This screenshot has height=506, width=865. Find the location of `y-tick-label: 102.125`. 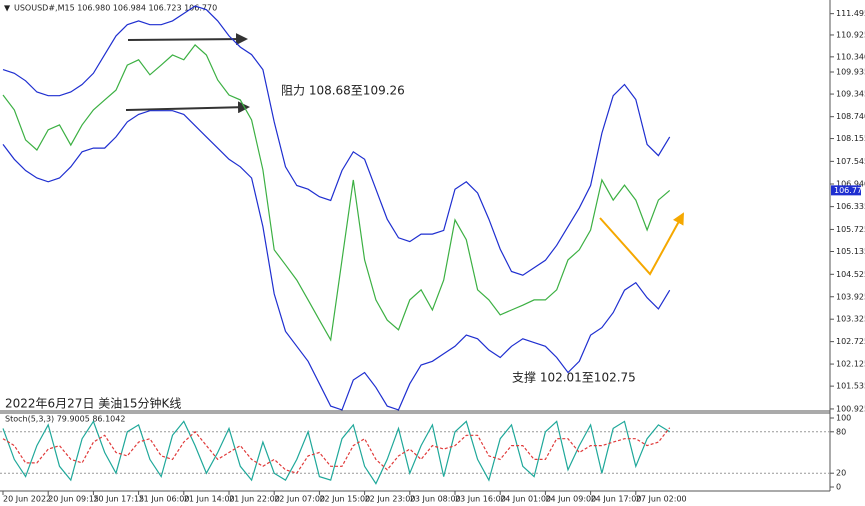

y-tick-label: 102.125 is located at coordinates (850, 364).